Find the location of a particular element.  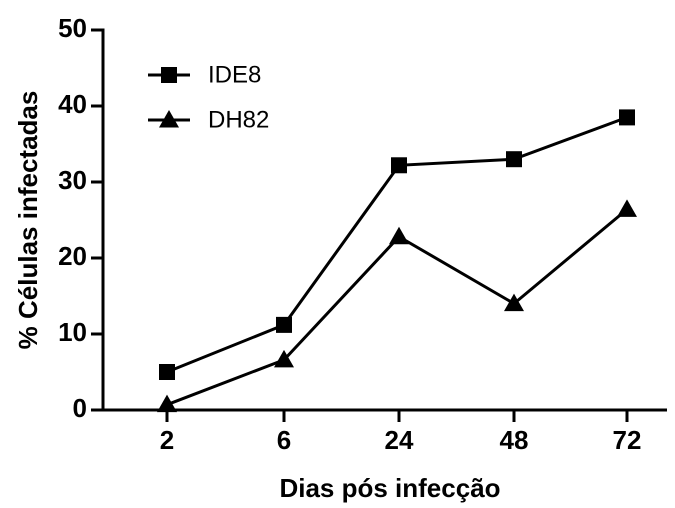

x-tick-label: 2 is located at coordinates (167, 440).